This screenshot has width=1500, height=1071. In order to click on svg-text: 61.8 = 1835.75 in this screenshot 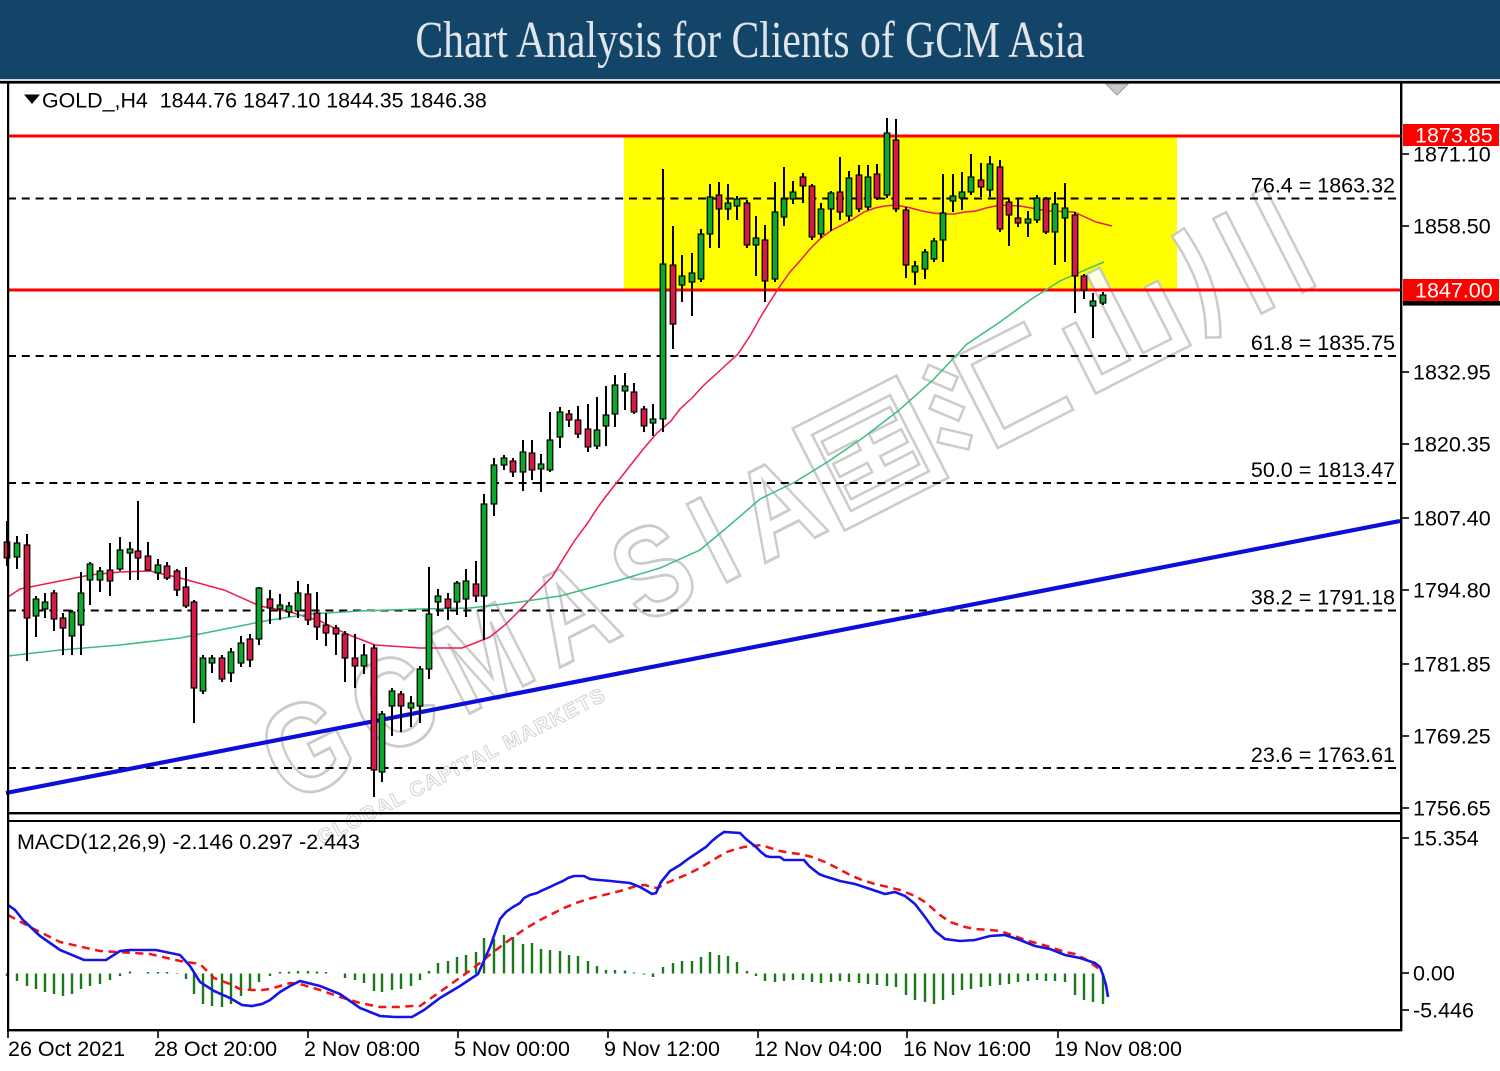, I will do `click(1323, 343)`.